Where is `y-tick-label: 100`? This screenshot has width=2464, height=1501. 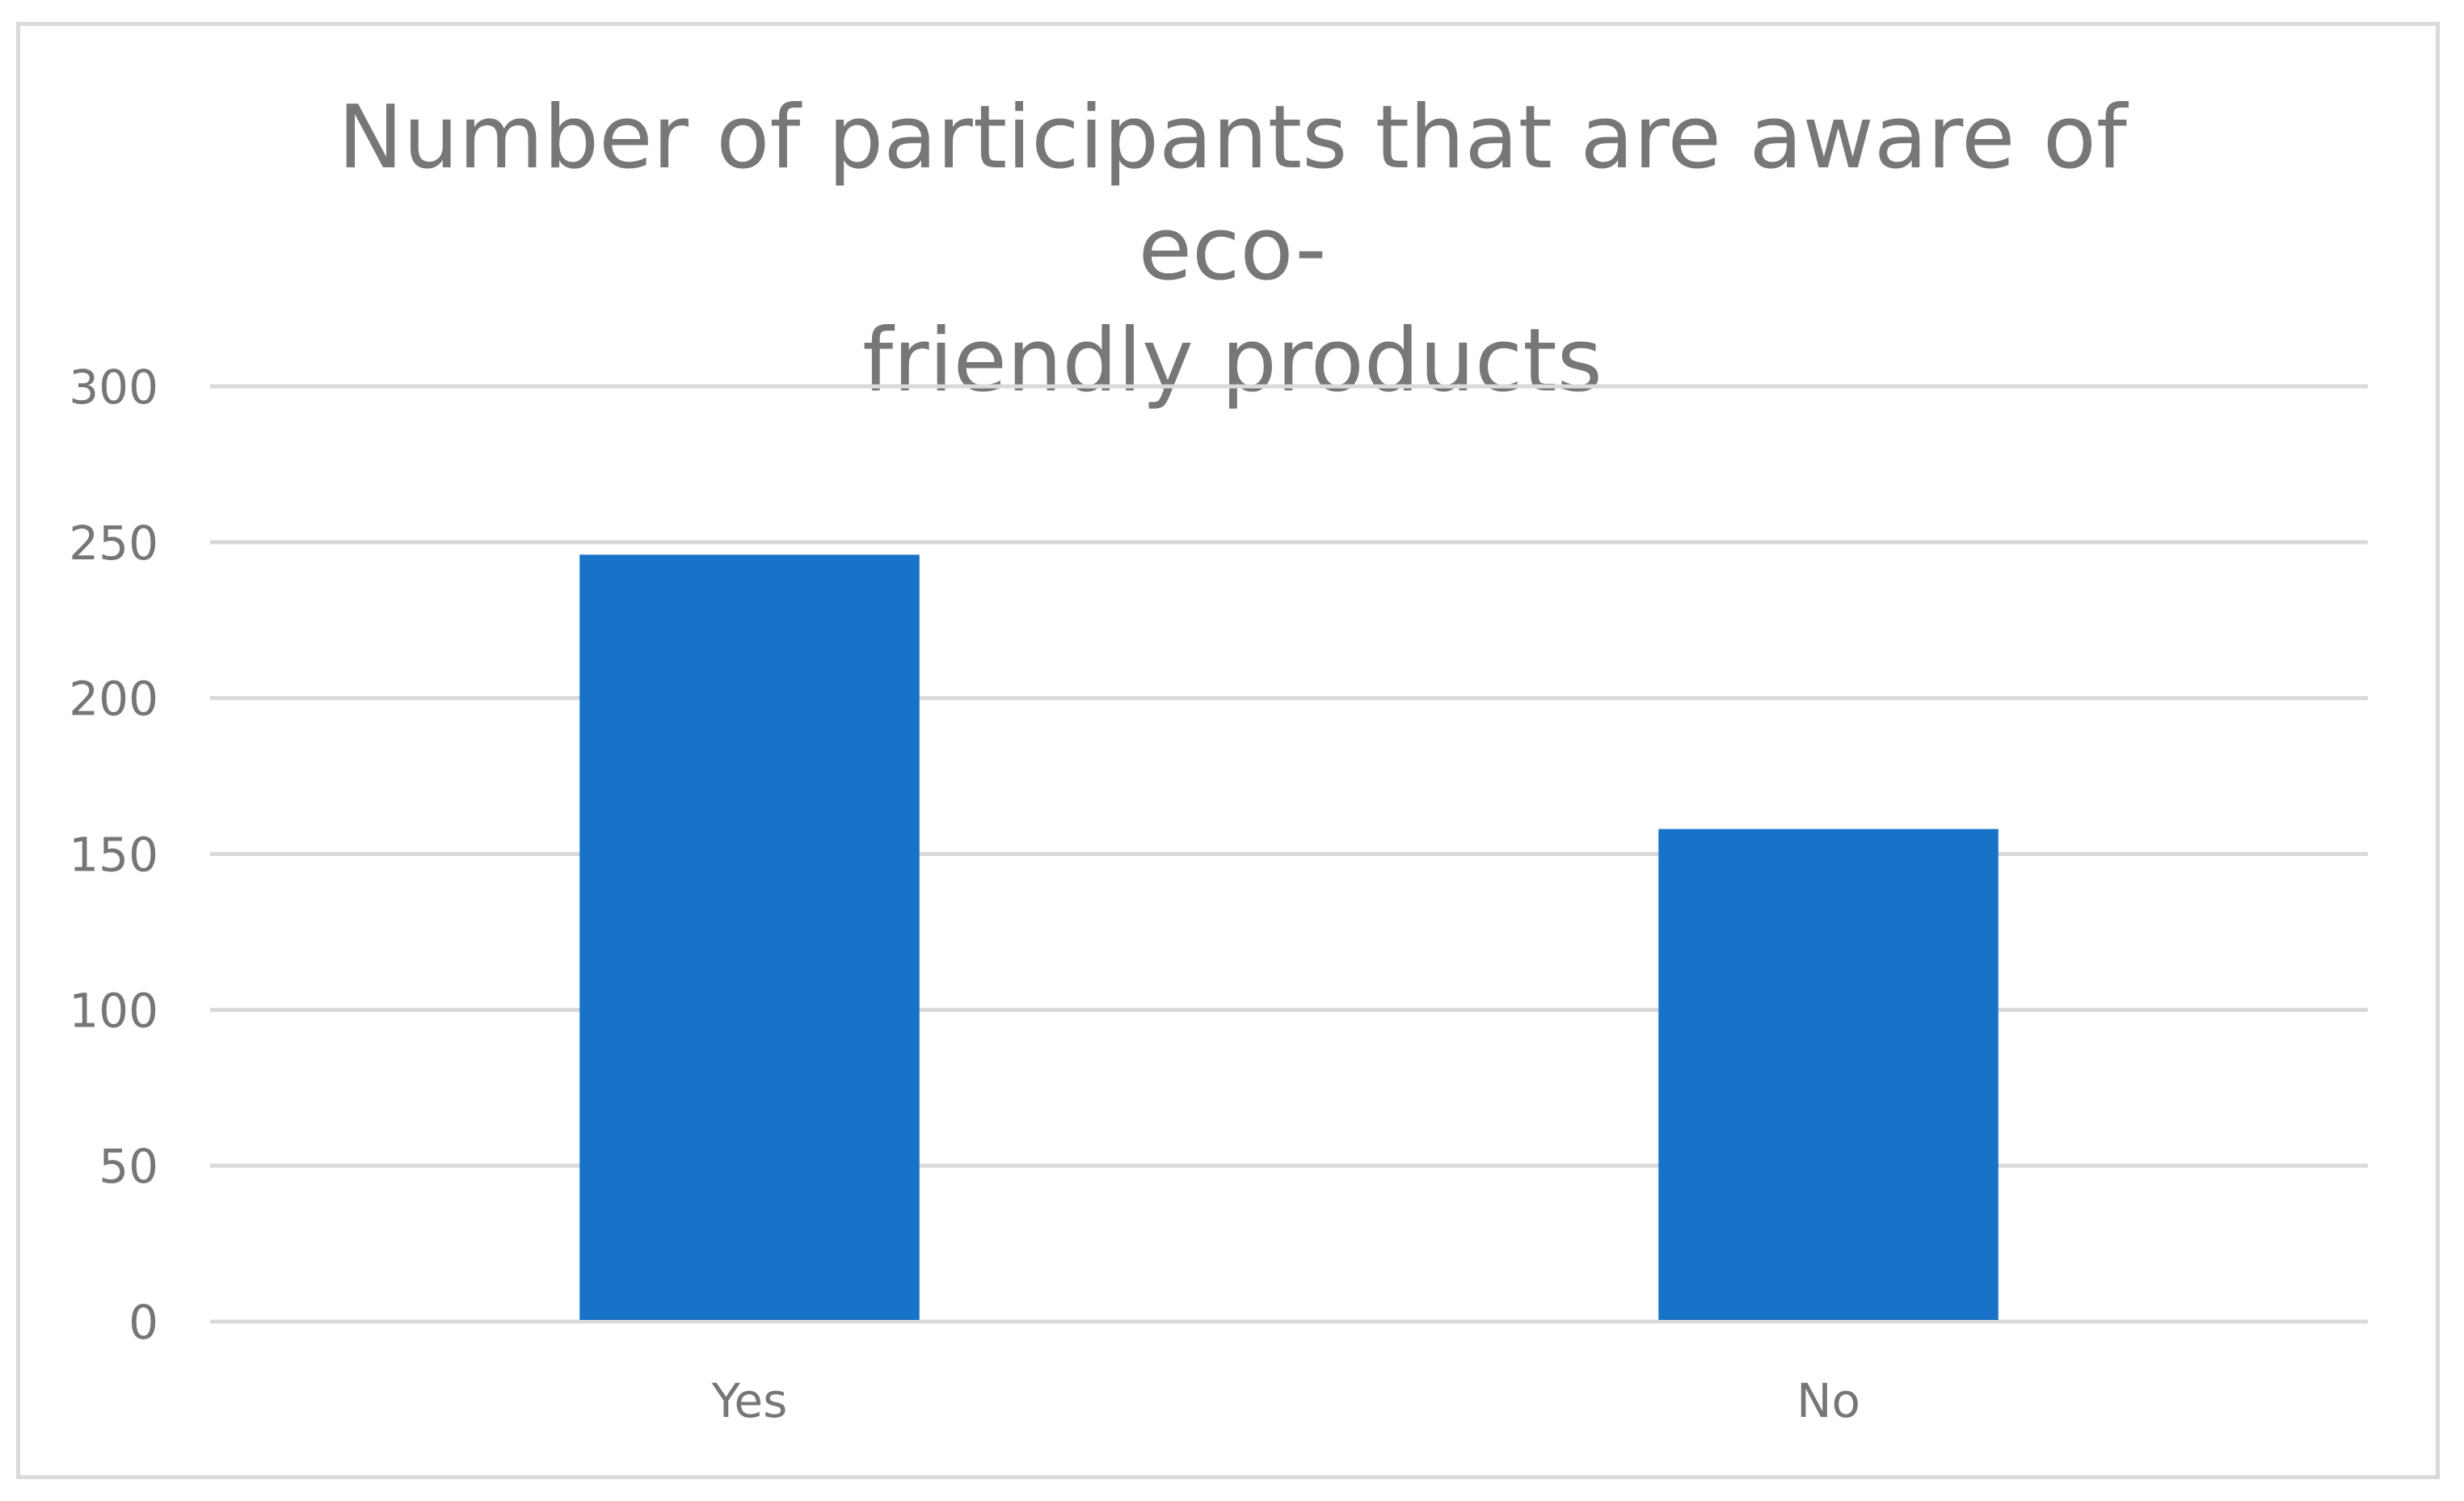 y-tick-label: 100 is located at coordinates (114, 1011).